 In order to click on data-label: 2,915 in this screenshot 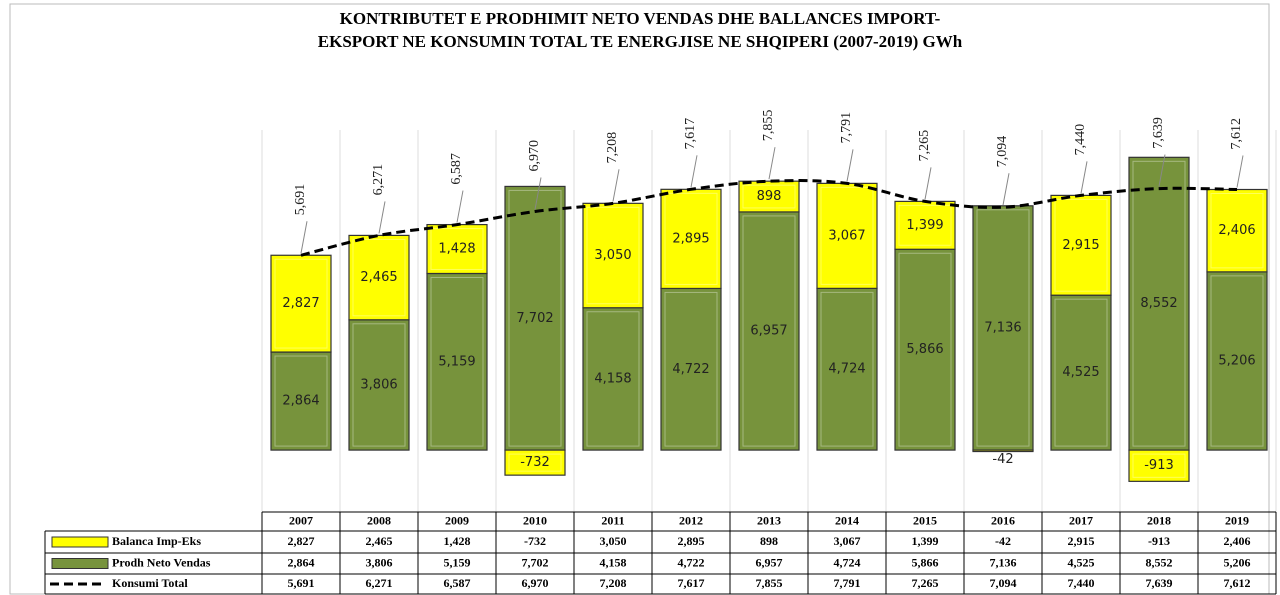, I will do `click(1080, 245)`.